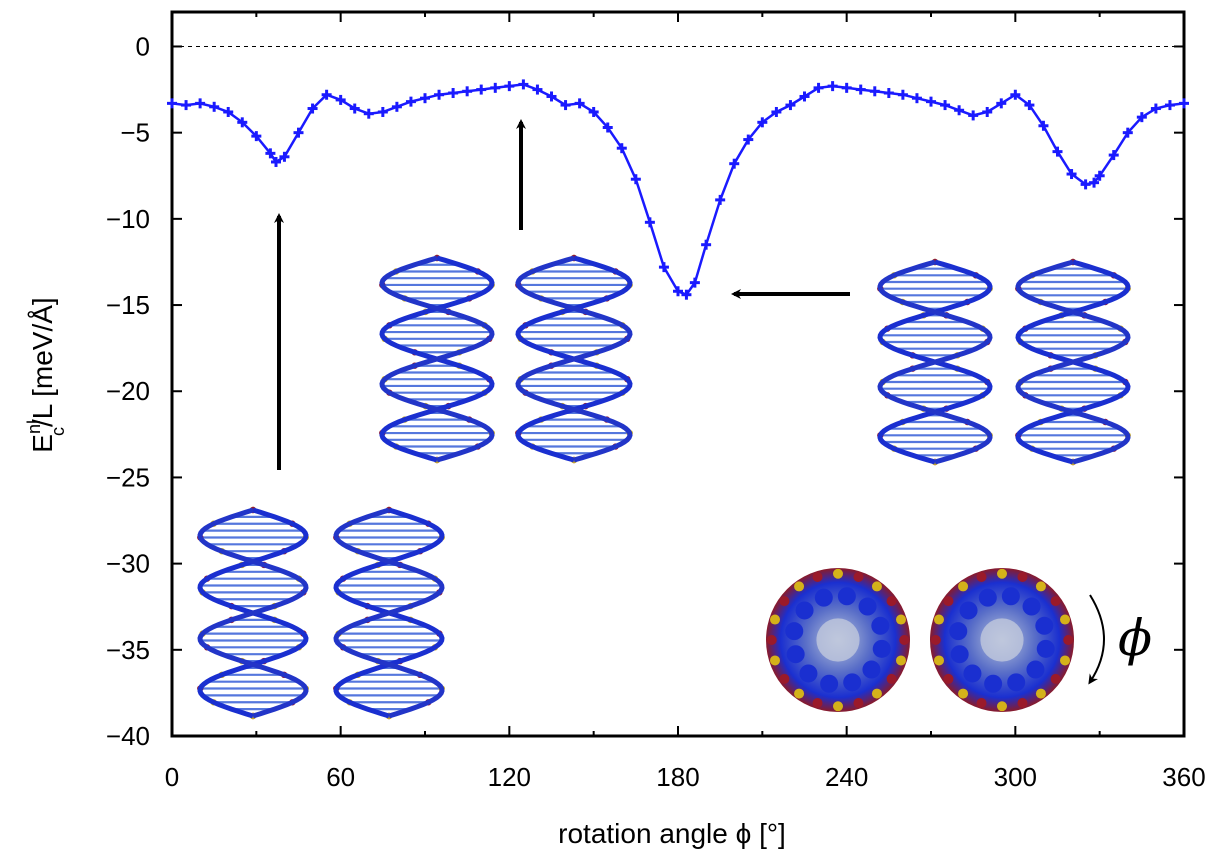 Image resolution: width=1224 pixels, height=861 pixels. Describe the element at coordinates (1096, 639) in the screenshot. I see `rotation-arrow-icon` at that location.